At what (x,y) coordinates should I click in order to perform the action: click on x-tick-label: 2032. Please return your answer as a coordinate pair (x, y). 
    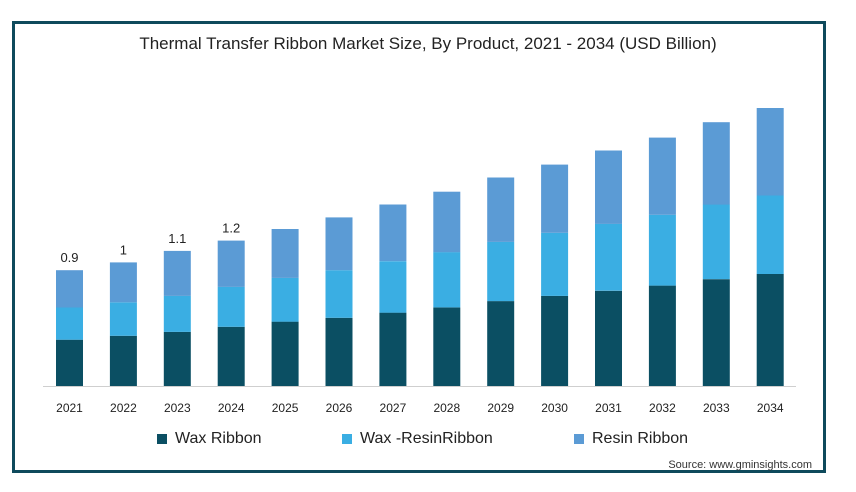
    Looking at the image, I should click on (662, 408).